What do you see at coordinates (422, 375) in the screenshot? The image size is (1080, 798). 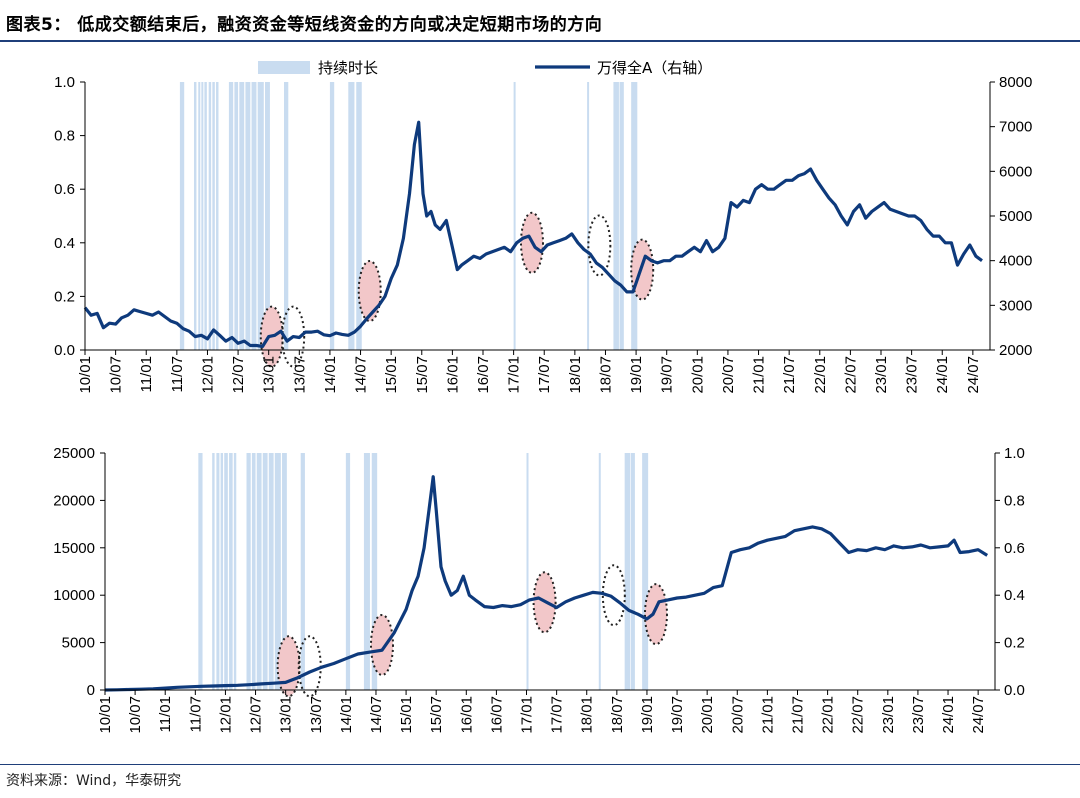 I see `x-tick-label: 15/07` at bounding box center [422, 375].